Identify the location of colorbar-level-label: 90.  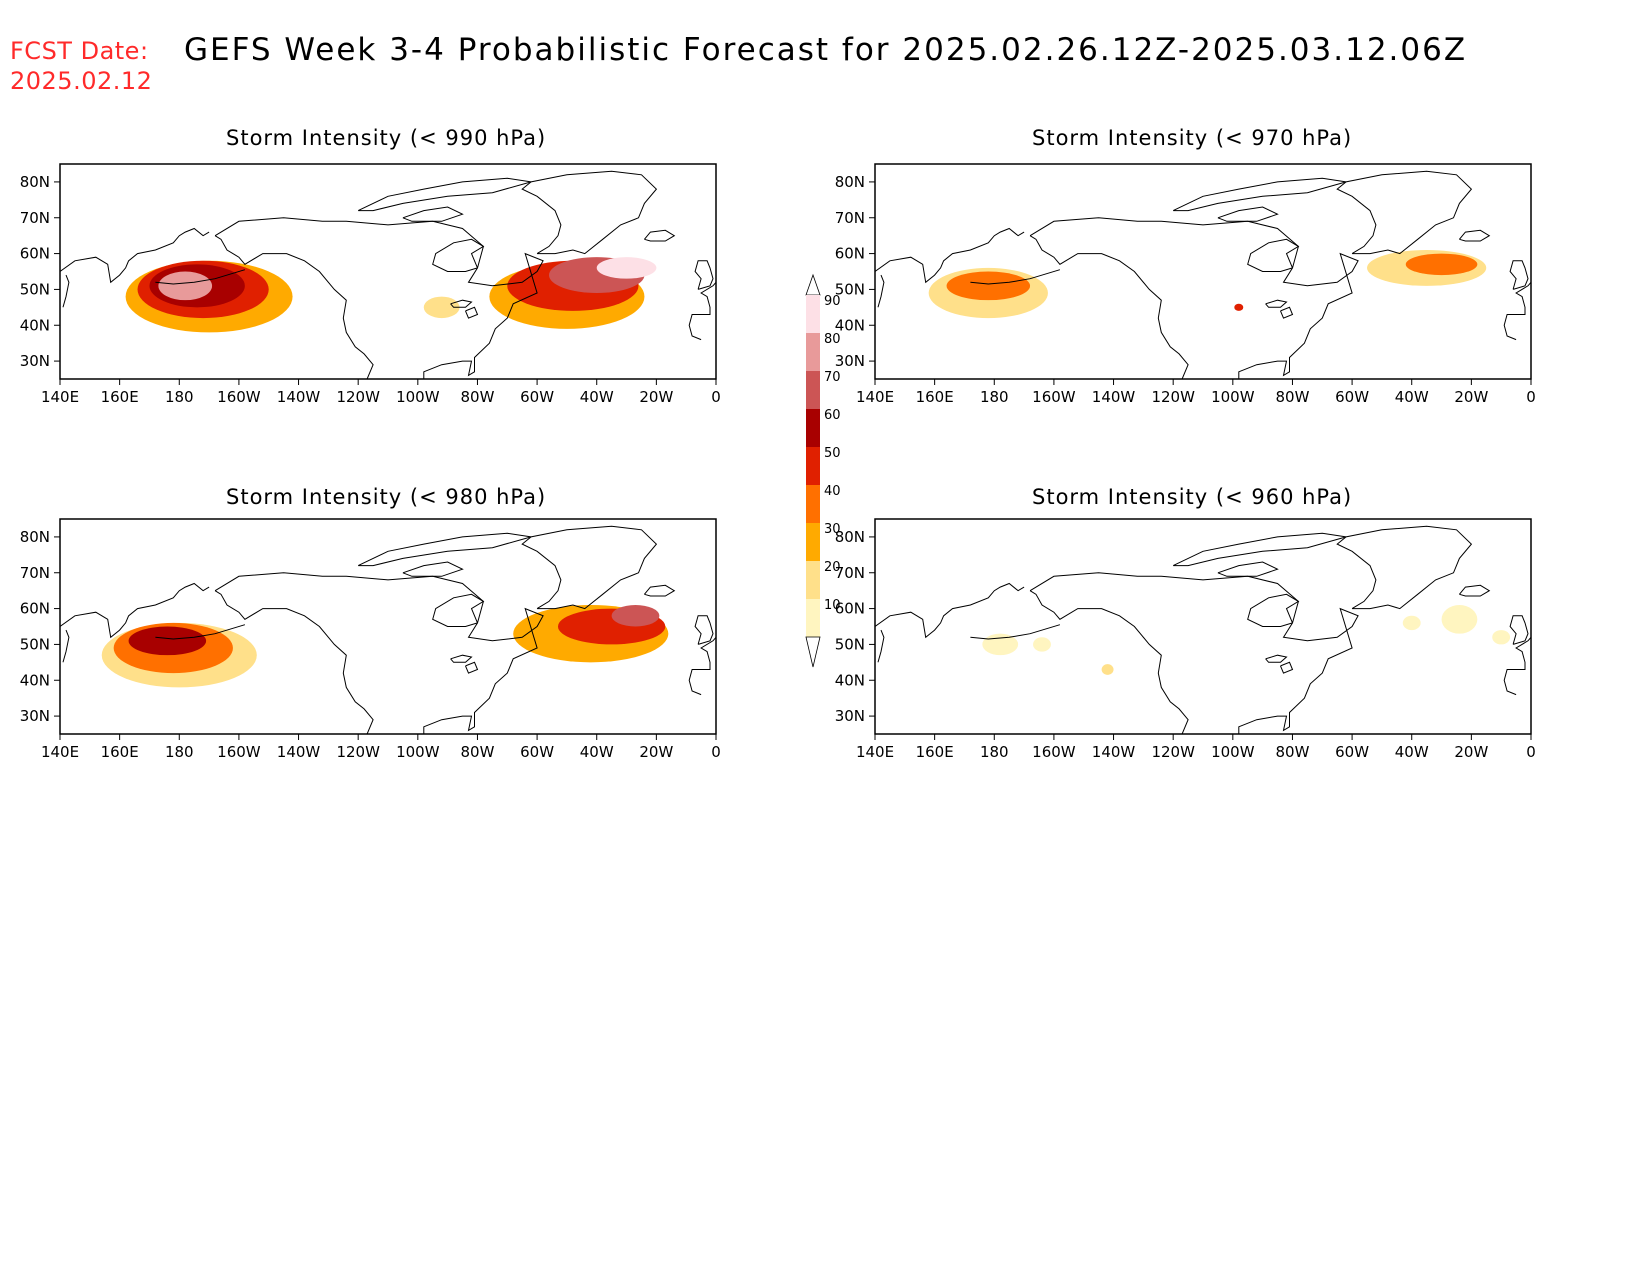
(832, 301).